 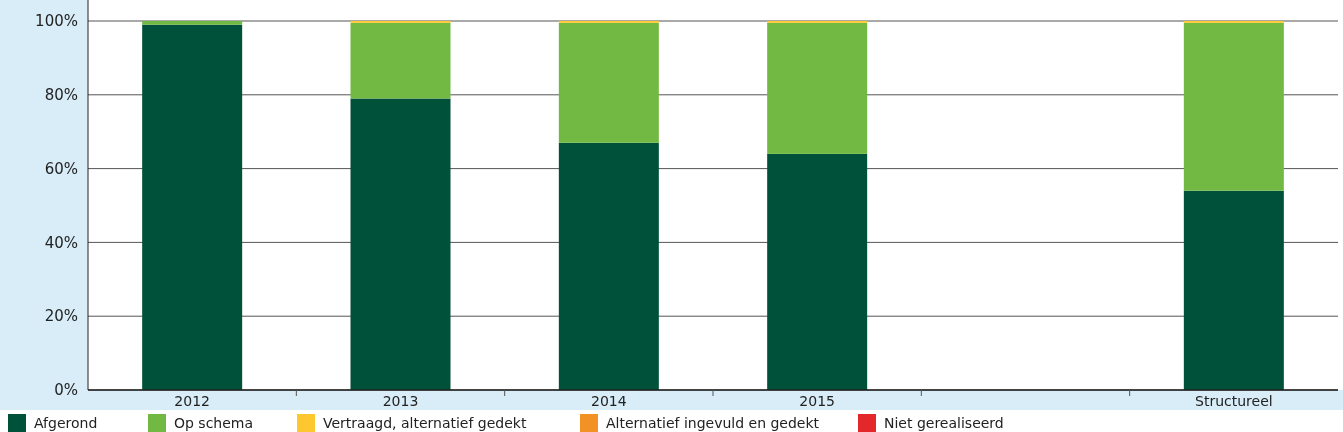 What do you see at coordinates (713, 422) in the screenshot?
I see `legend-label: Alternatief ingevuld en gedekt` at bounding box center [713, 422].